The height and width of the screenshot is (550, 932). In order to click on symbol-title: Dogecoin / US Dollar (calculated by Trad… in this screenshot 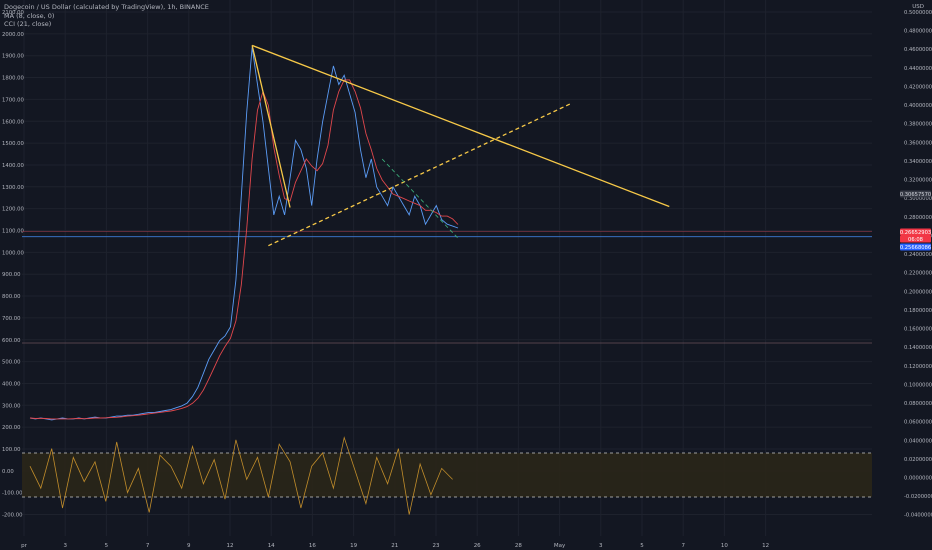, I will do `click(106, 7)`.